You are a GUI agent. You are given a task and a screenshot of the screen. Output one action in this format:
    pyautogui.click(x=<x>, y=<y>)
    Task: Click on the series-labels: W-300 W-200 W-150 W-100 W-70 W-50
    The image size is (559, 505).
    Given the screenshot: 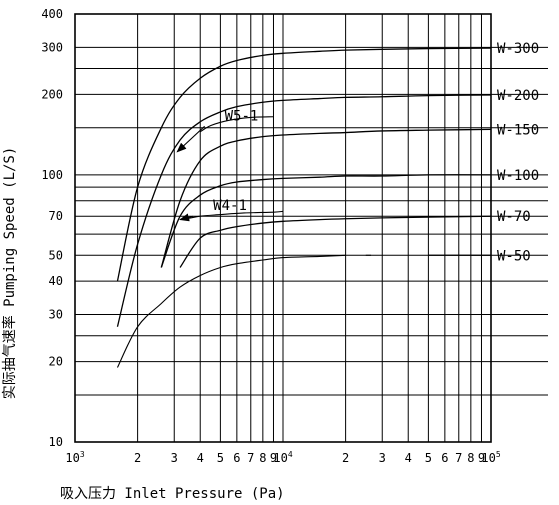 What is the action you would take?
    pyautogui.click(x=518, y=152)
    